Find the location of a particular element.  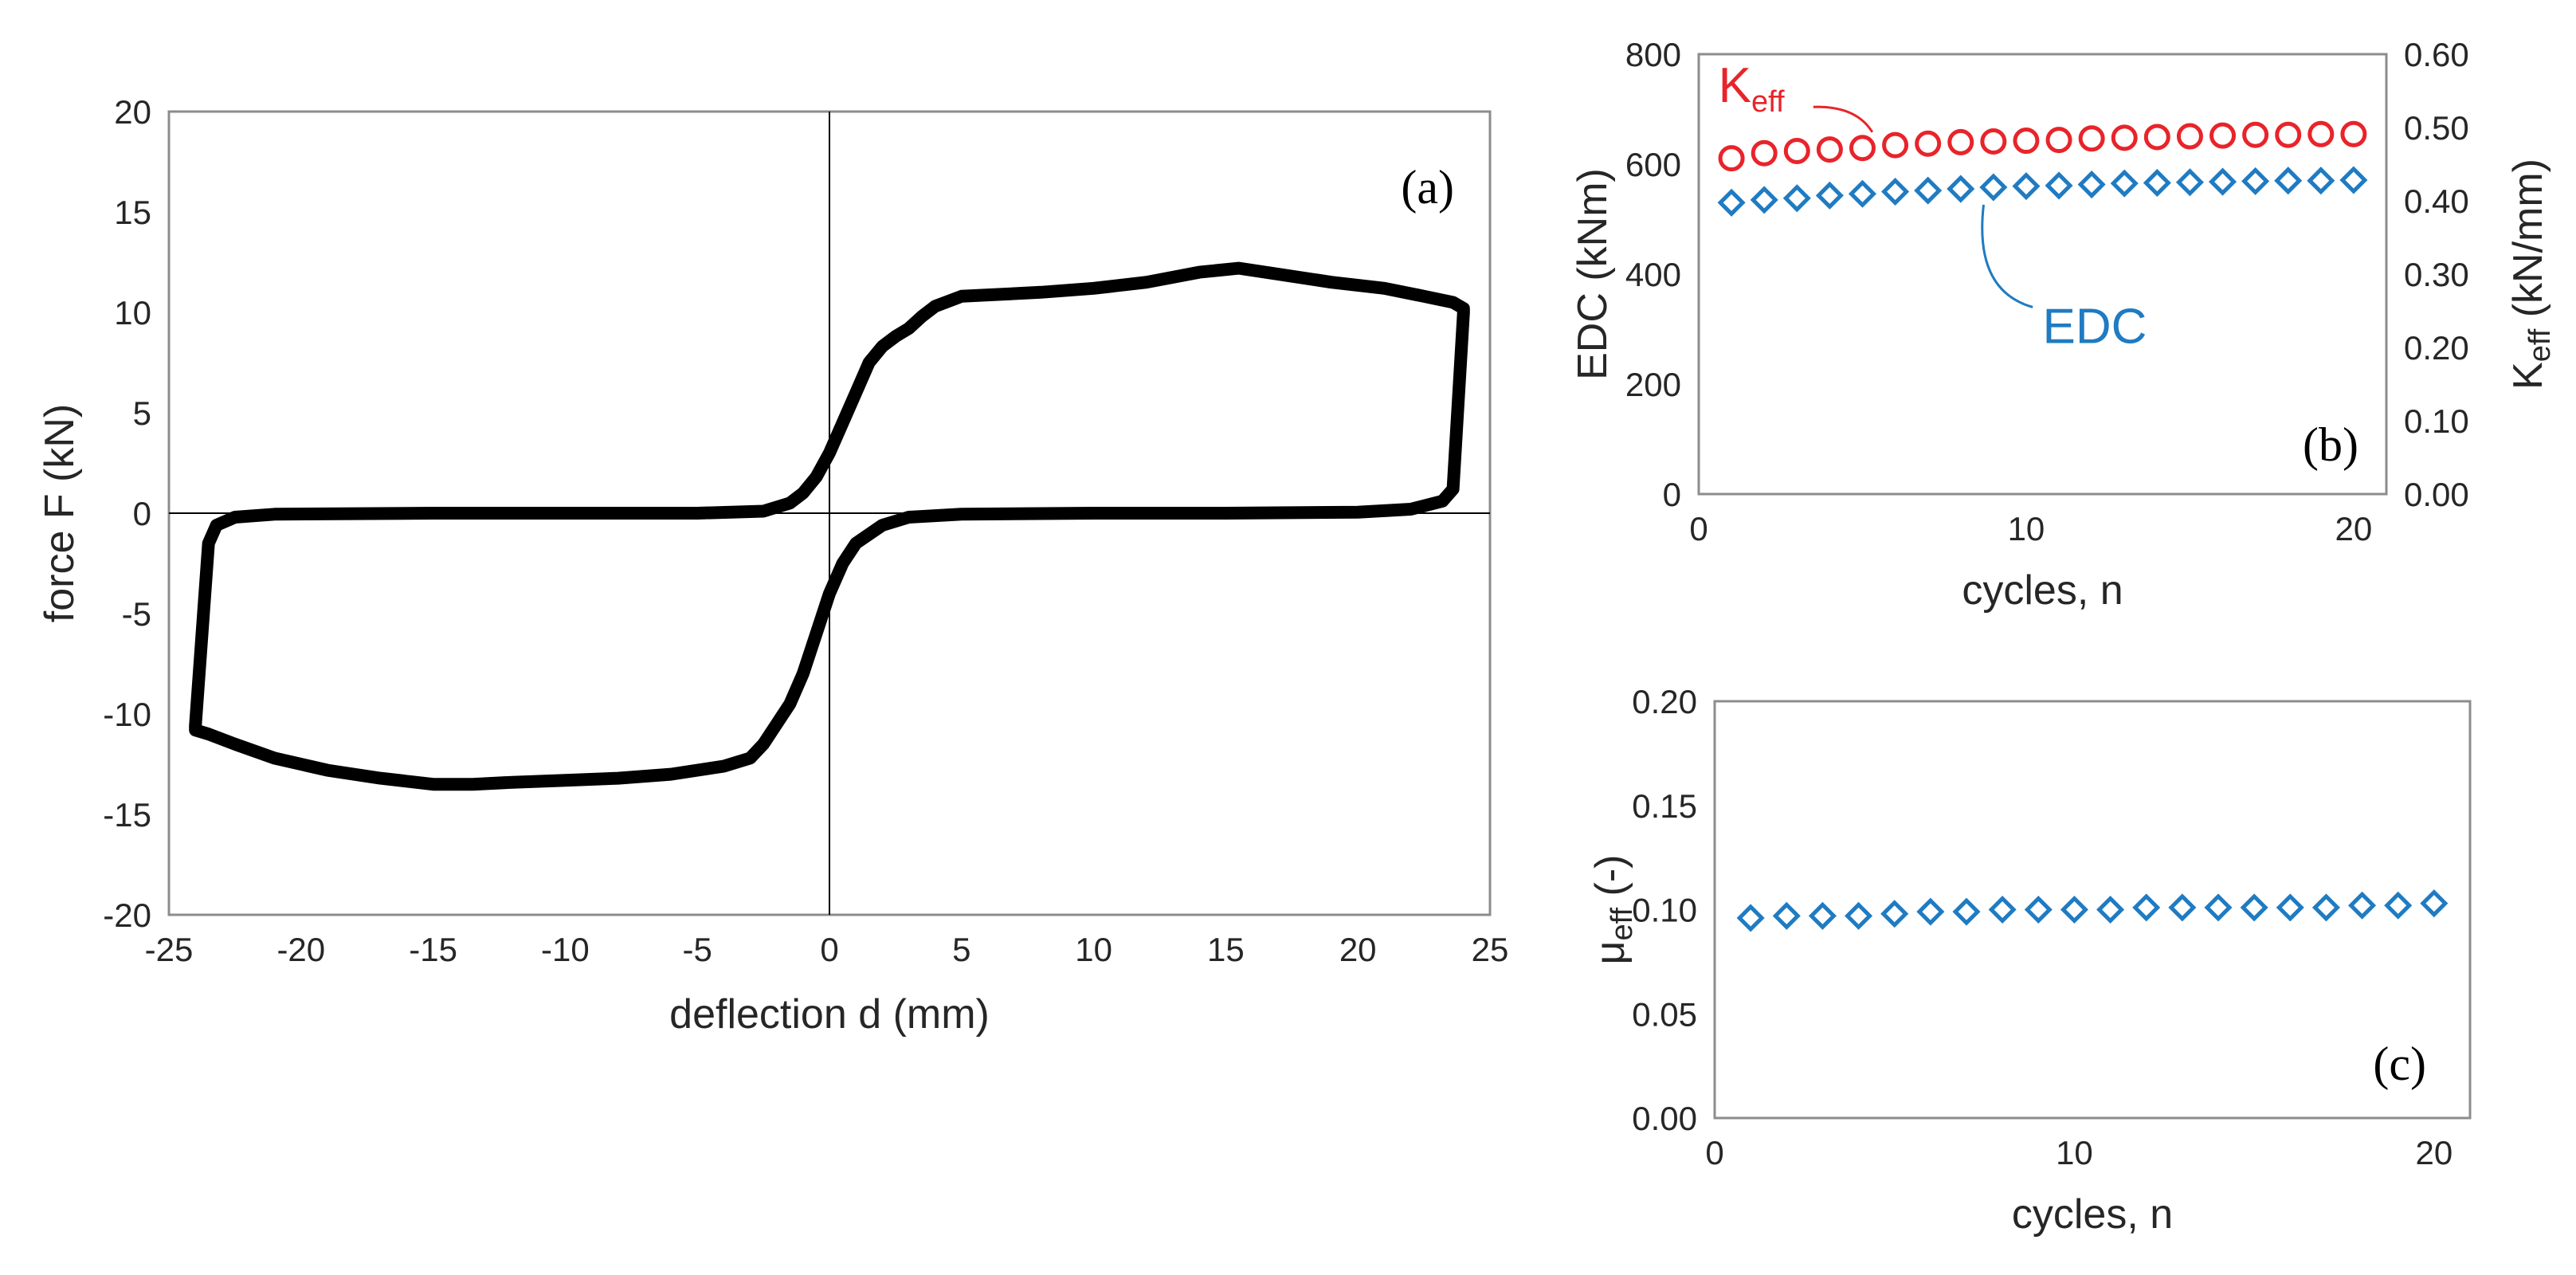

panel-b-y2-tick-0: 0.00 is located at coordinates (2436, 494).